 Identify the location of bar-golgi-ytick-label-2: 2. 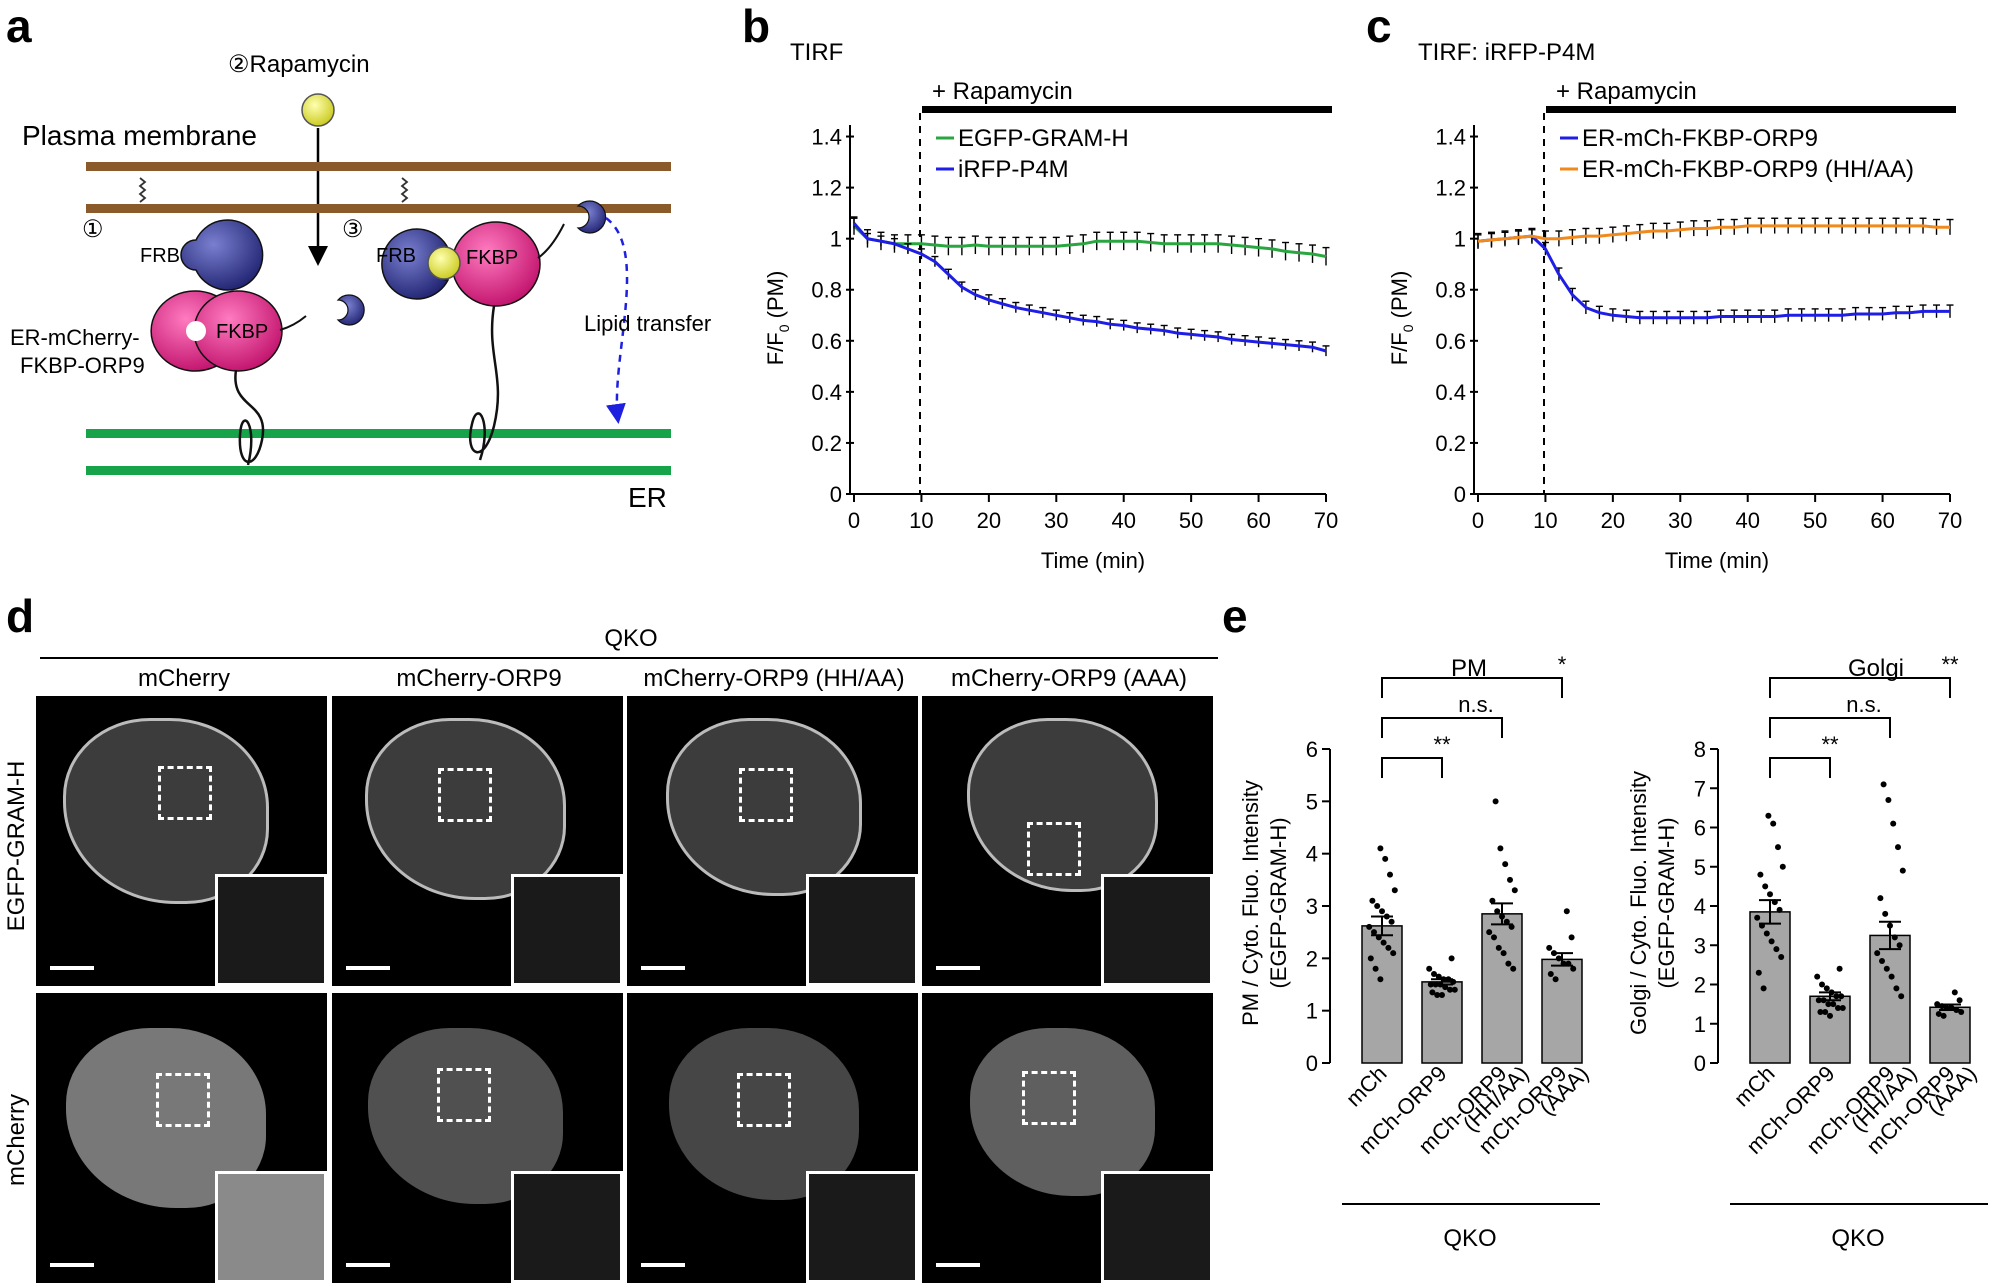
(1700, 985).